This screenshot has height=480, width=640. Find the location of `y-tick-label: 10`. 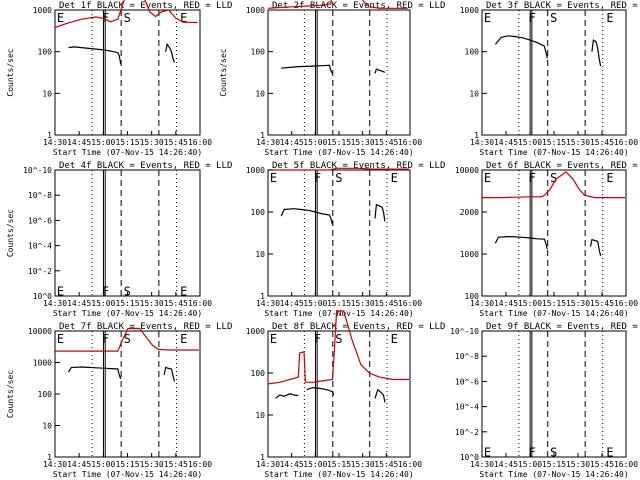

y-tick-label: 10 is located at coordinates (260, 254).